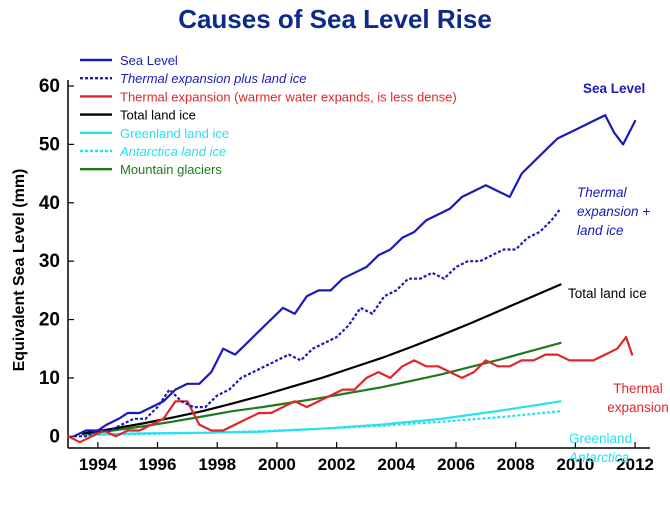 This screenshot has height=515, width=670. I want to click on annotation-sea-level: Sea Level, so click(614, 88).